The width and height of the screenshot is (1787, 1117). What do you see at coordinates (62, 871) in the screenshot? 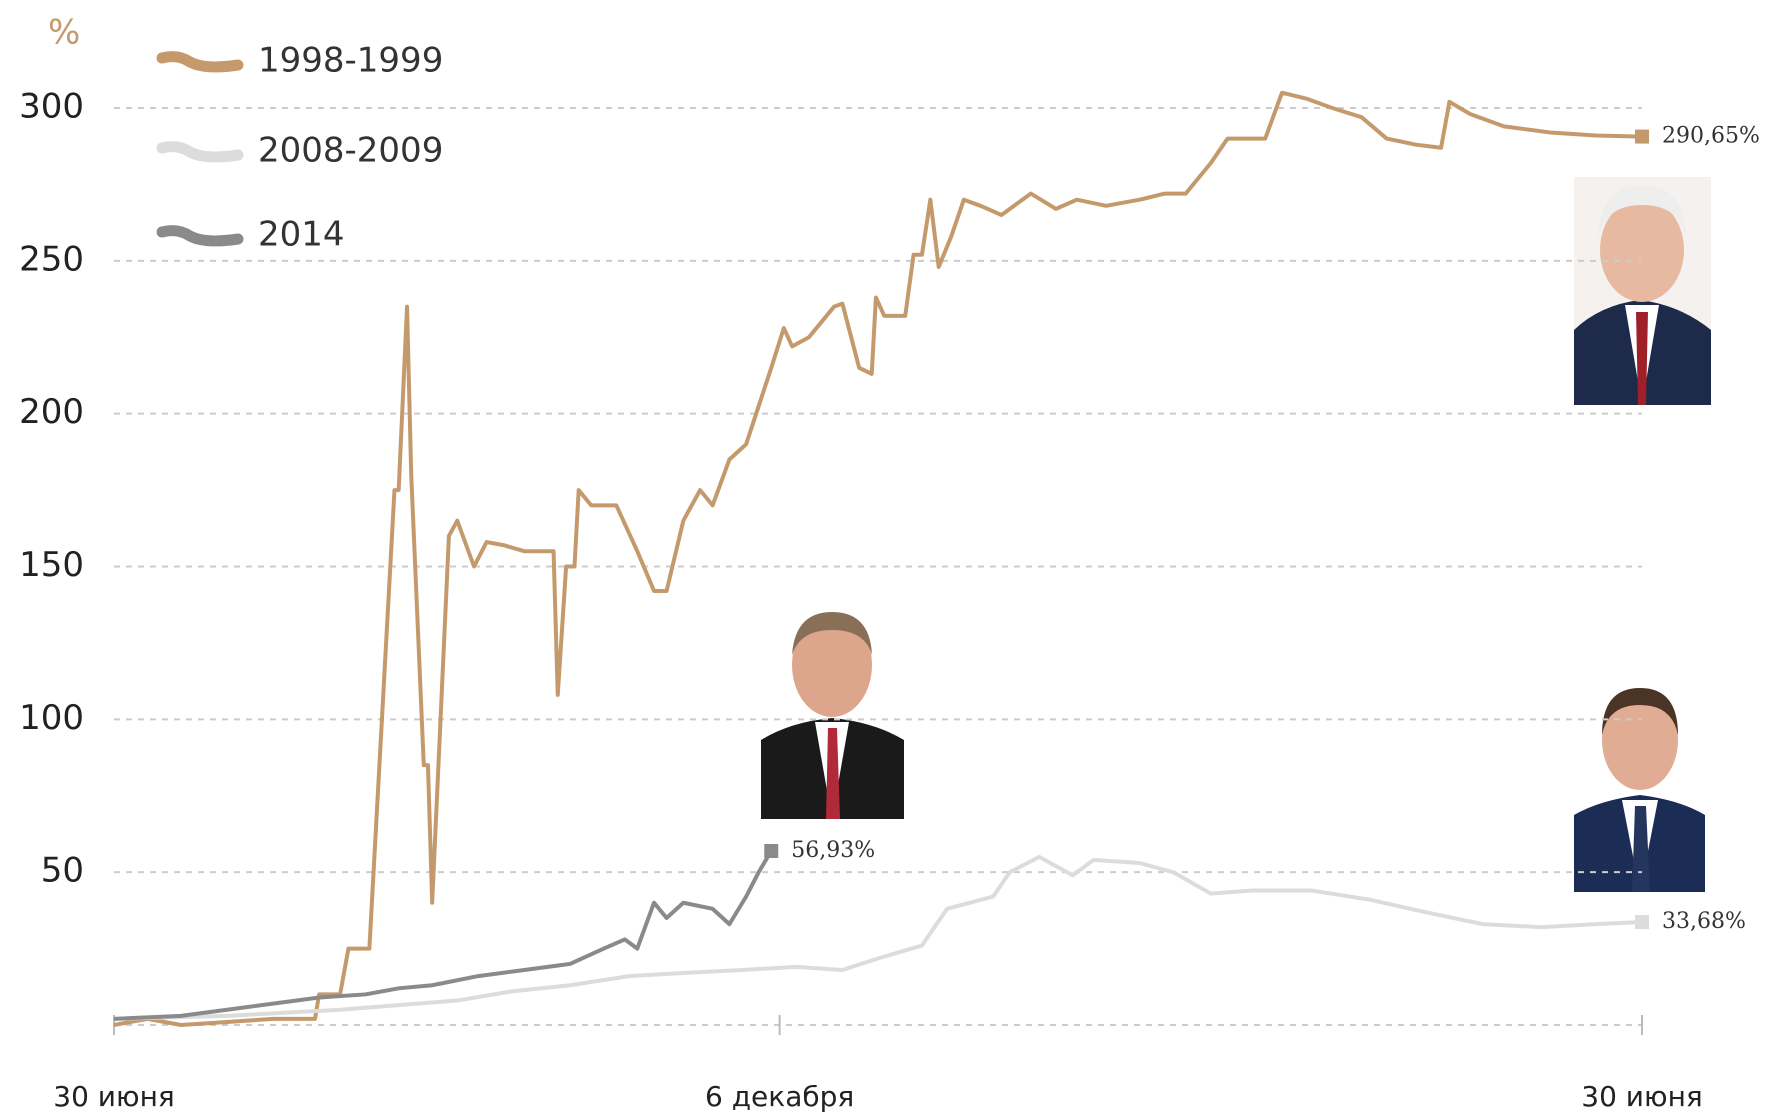
I see `y-tick-label: 50` at bounding box center [62, 871].